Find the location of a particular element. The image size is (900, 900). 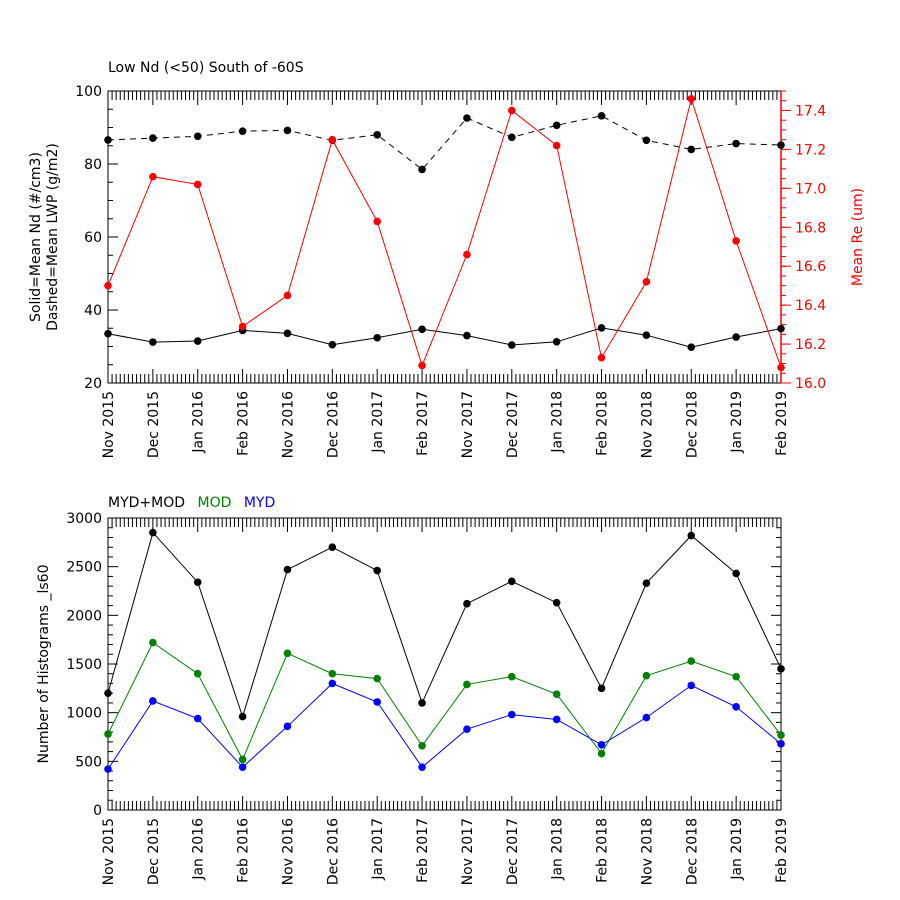

top-x-tick-label: Dec 2016 is located at coordinates (333, 424).